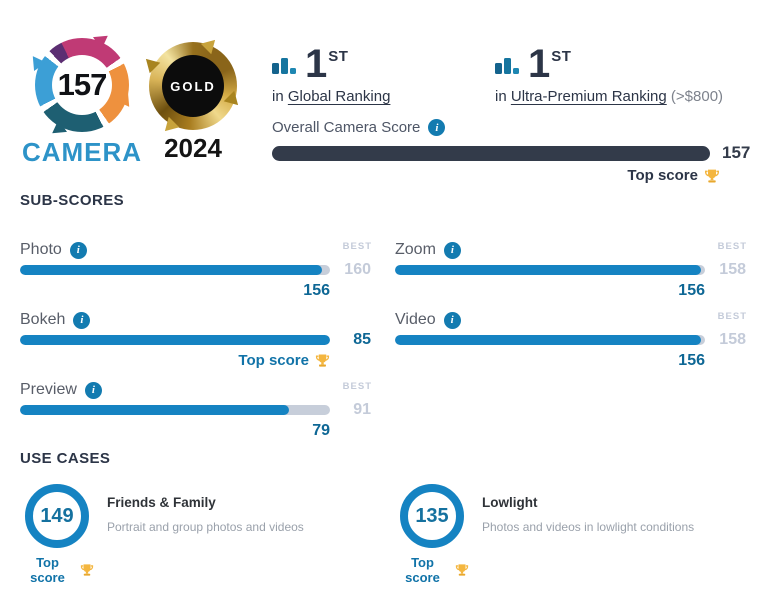  Describe the element at coordinates (357, 269) in the screenshot. I see `best-value: 160` at that location.